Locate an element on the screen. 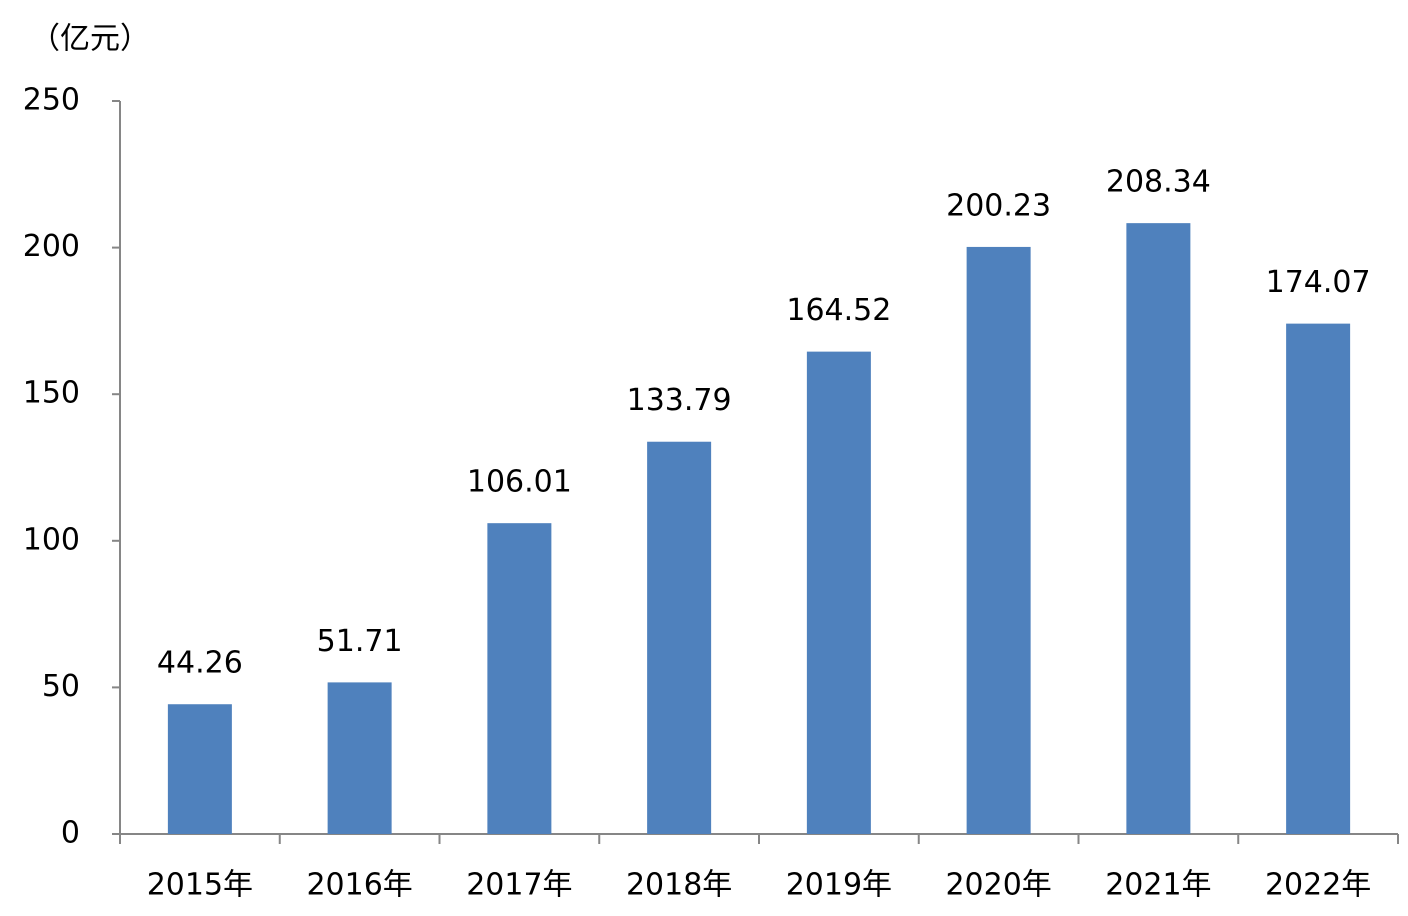 This screenshot has height=916, width=1408. y-tick-label: 200 is located at coordinates (51, 246).